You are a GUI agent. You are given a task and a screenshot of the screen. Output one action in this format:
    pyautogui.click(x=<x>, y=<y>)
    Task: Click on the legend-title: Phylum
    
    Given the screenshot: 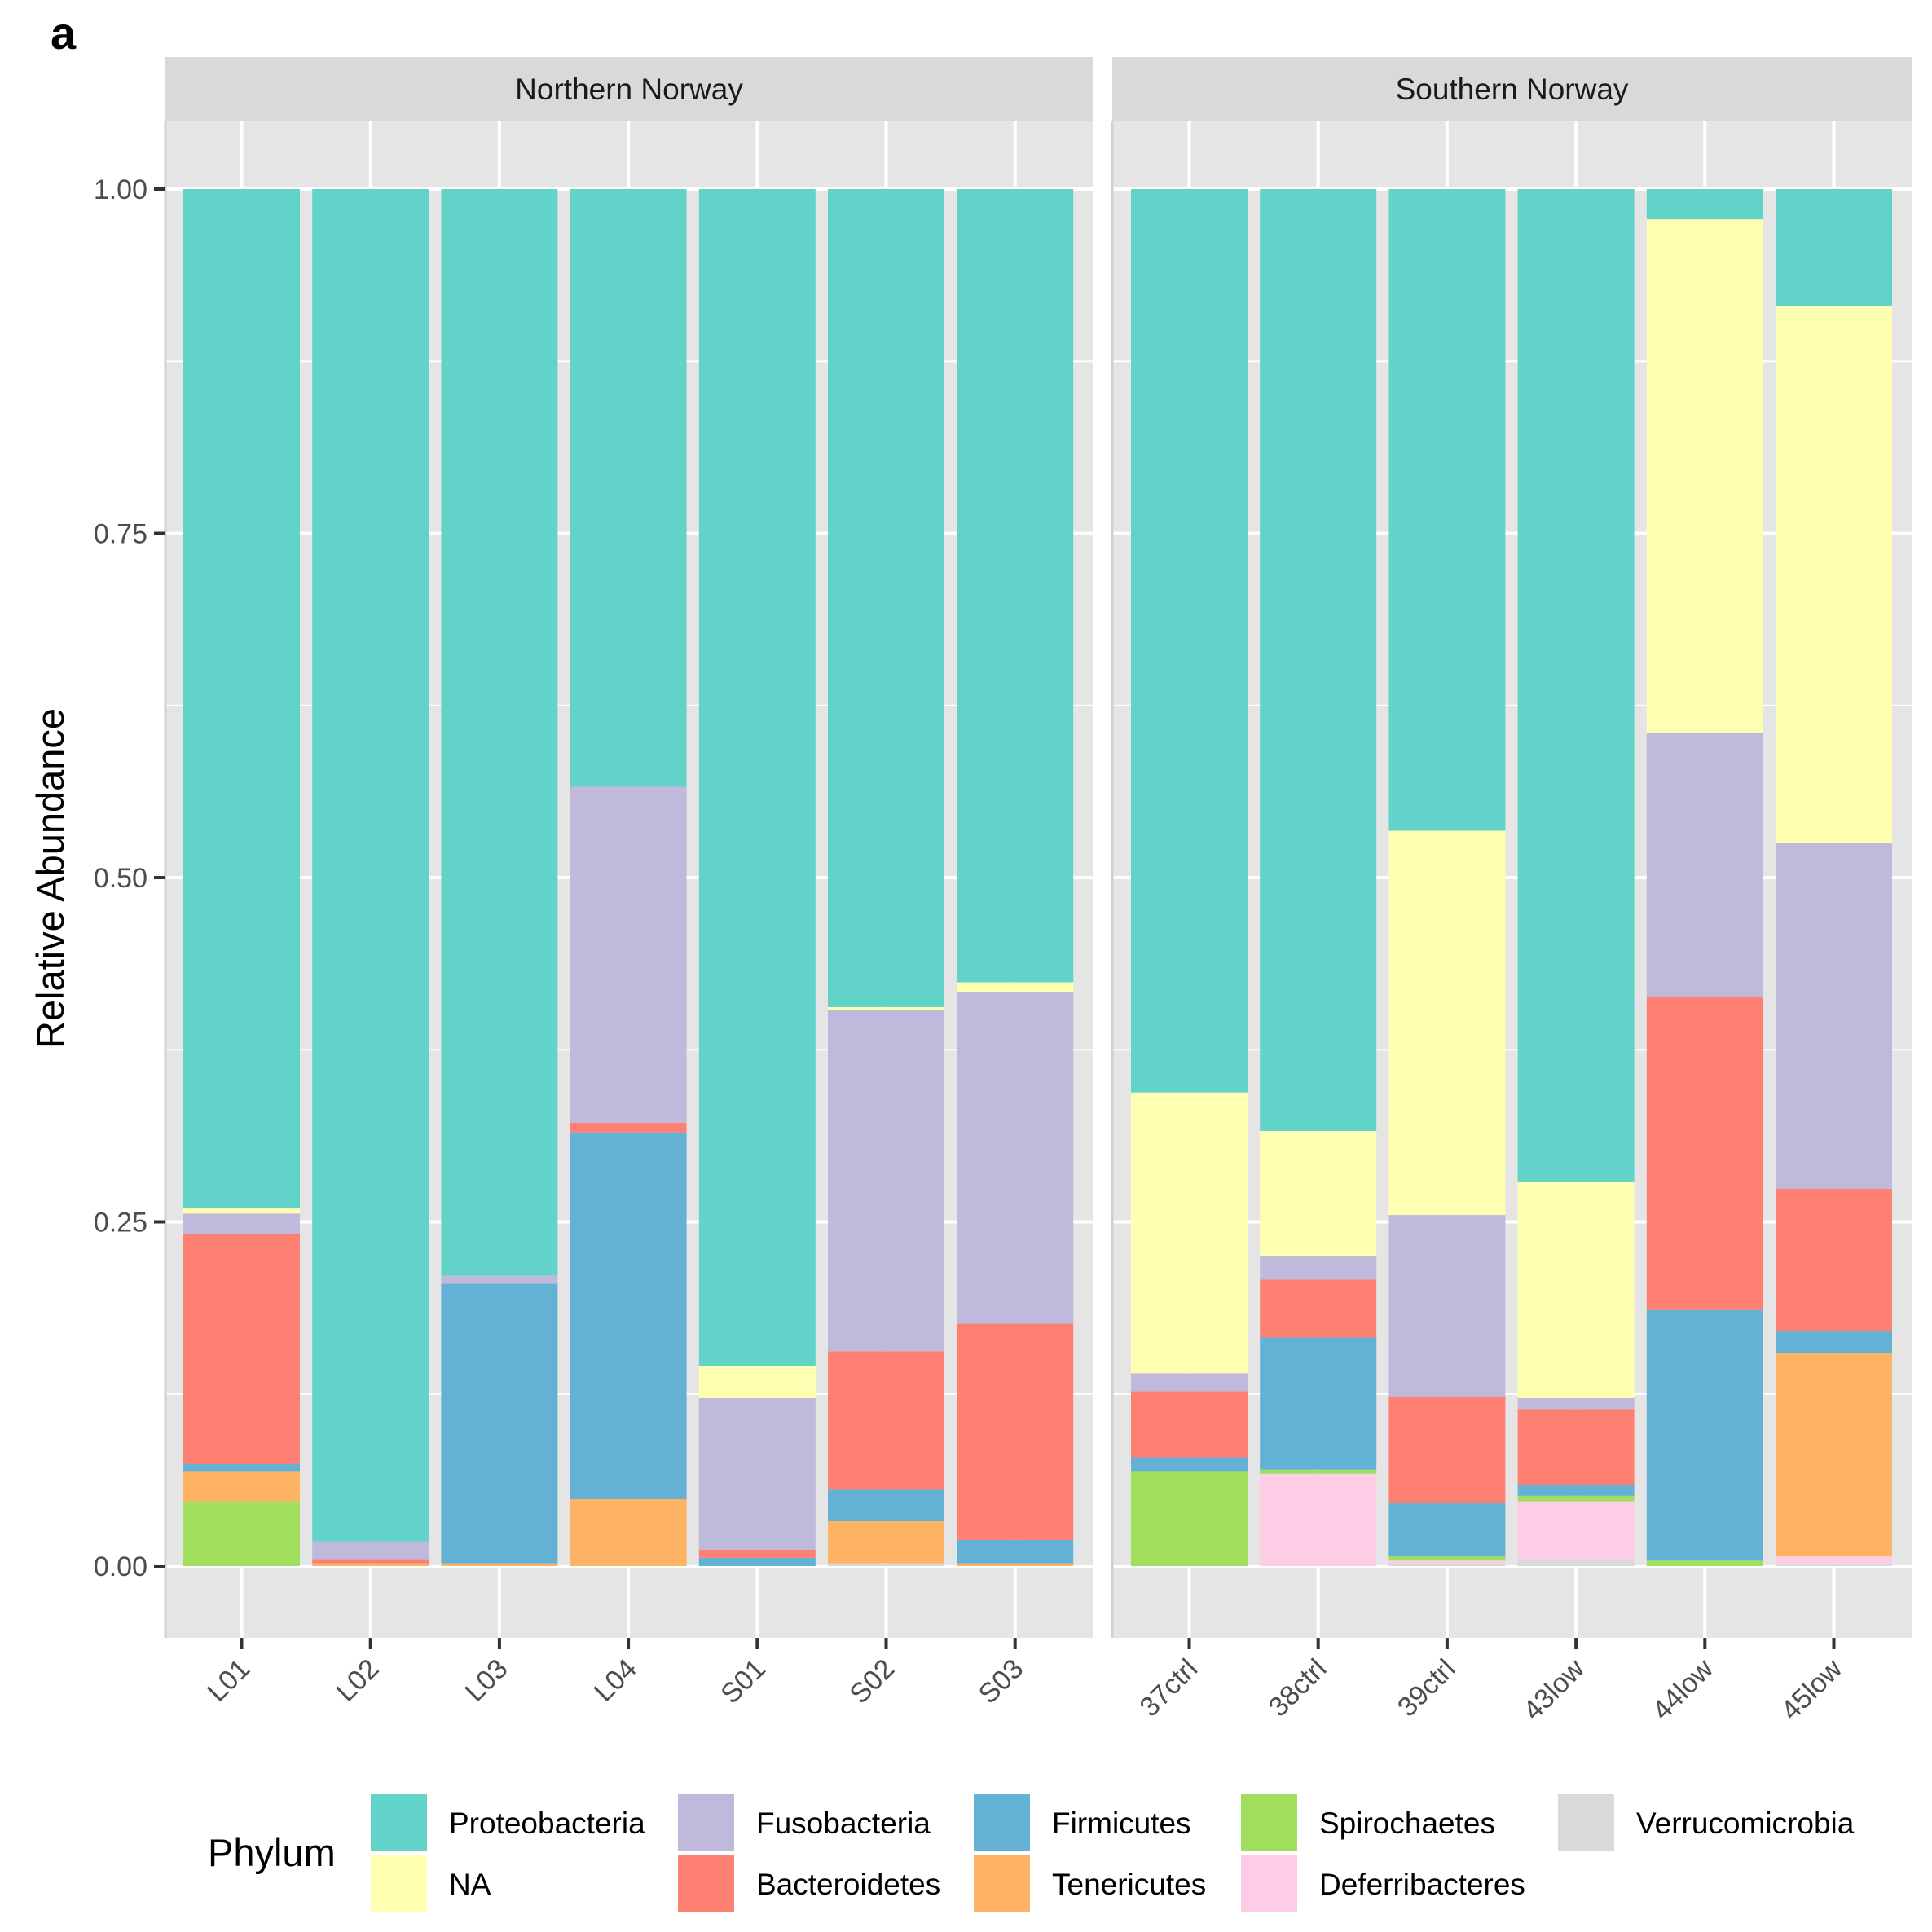 What is the action you would take?
    pyautogui.click(x=272, y=1852)
    